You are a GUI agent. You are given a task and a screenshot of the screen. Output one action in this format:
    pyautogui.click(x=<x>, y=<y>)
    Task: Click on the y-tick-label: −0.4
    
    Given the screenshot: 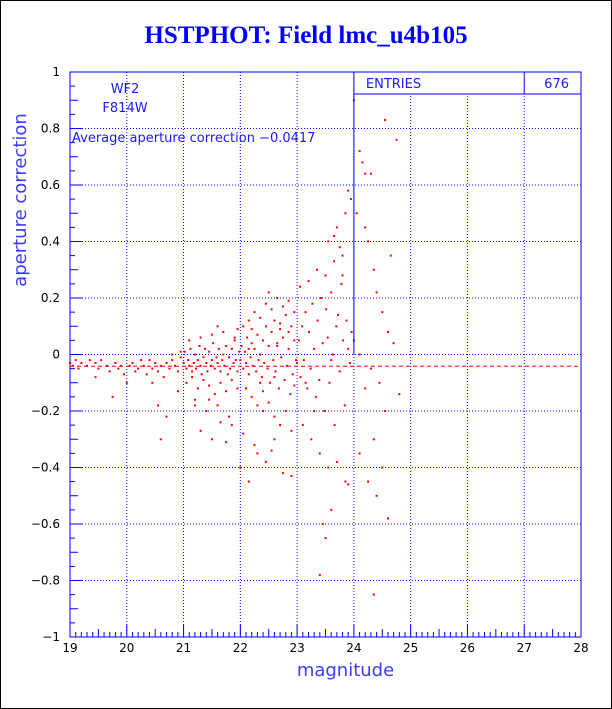 What is the action you would take?
    pyautogui.click(x=45, y=468)
    